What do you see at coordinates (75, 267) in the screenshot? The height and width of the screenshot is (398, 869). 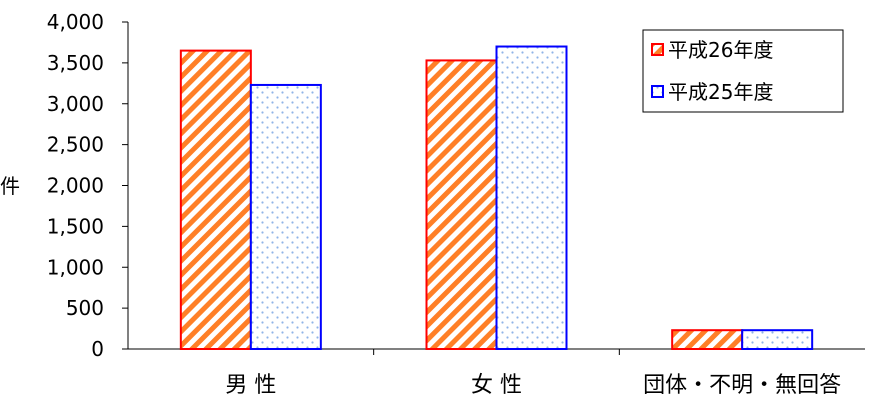 I see `y-tick-label: 1,000` at bounding box center [75, 267].